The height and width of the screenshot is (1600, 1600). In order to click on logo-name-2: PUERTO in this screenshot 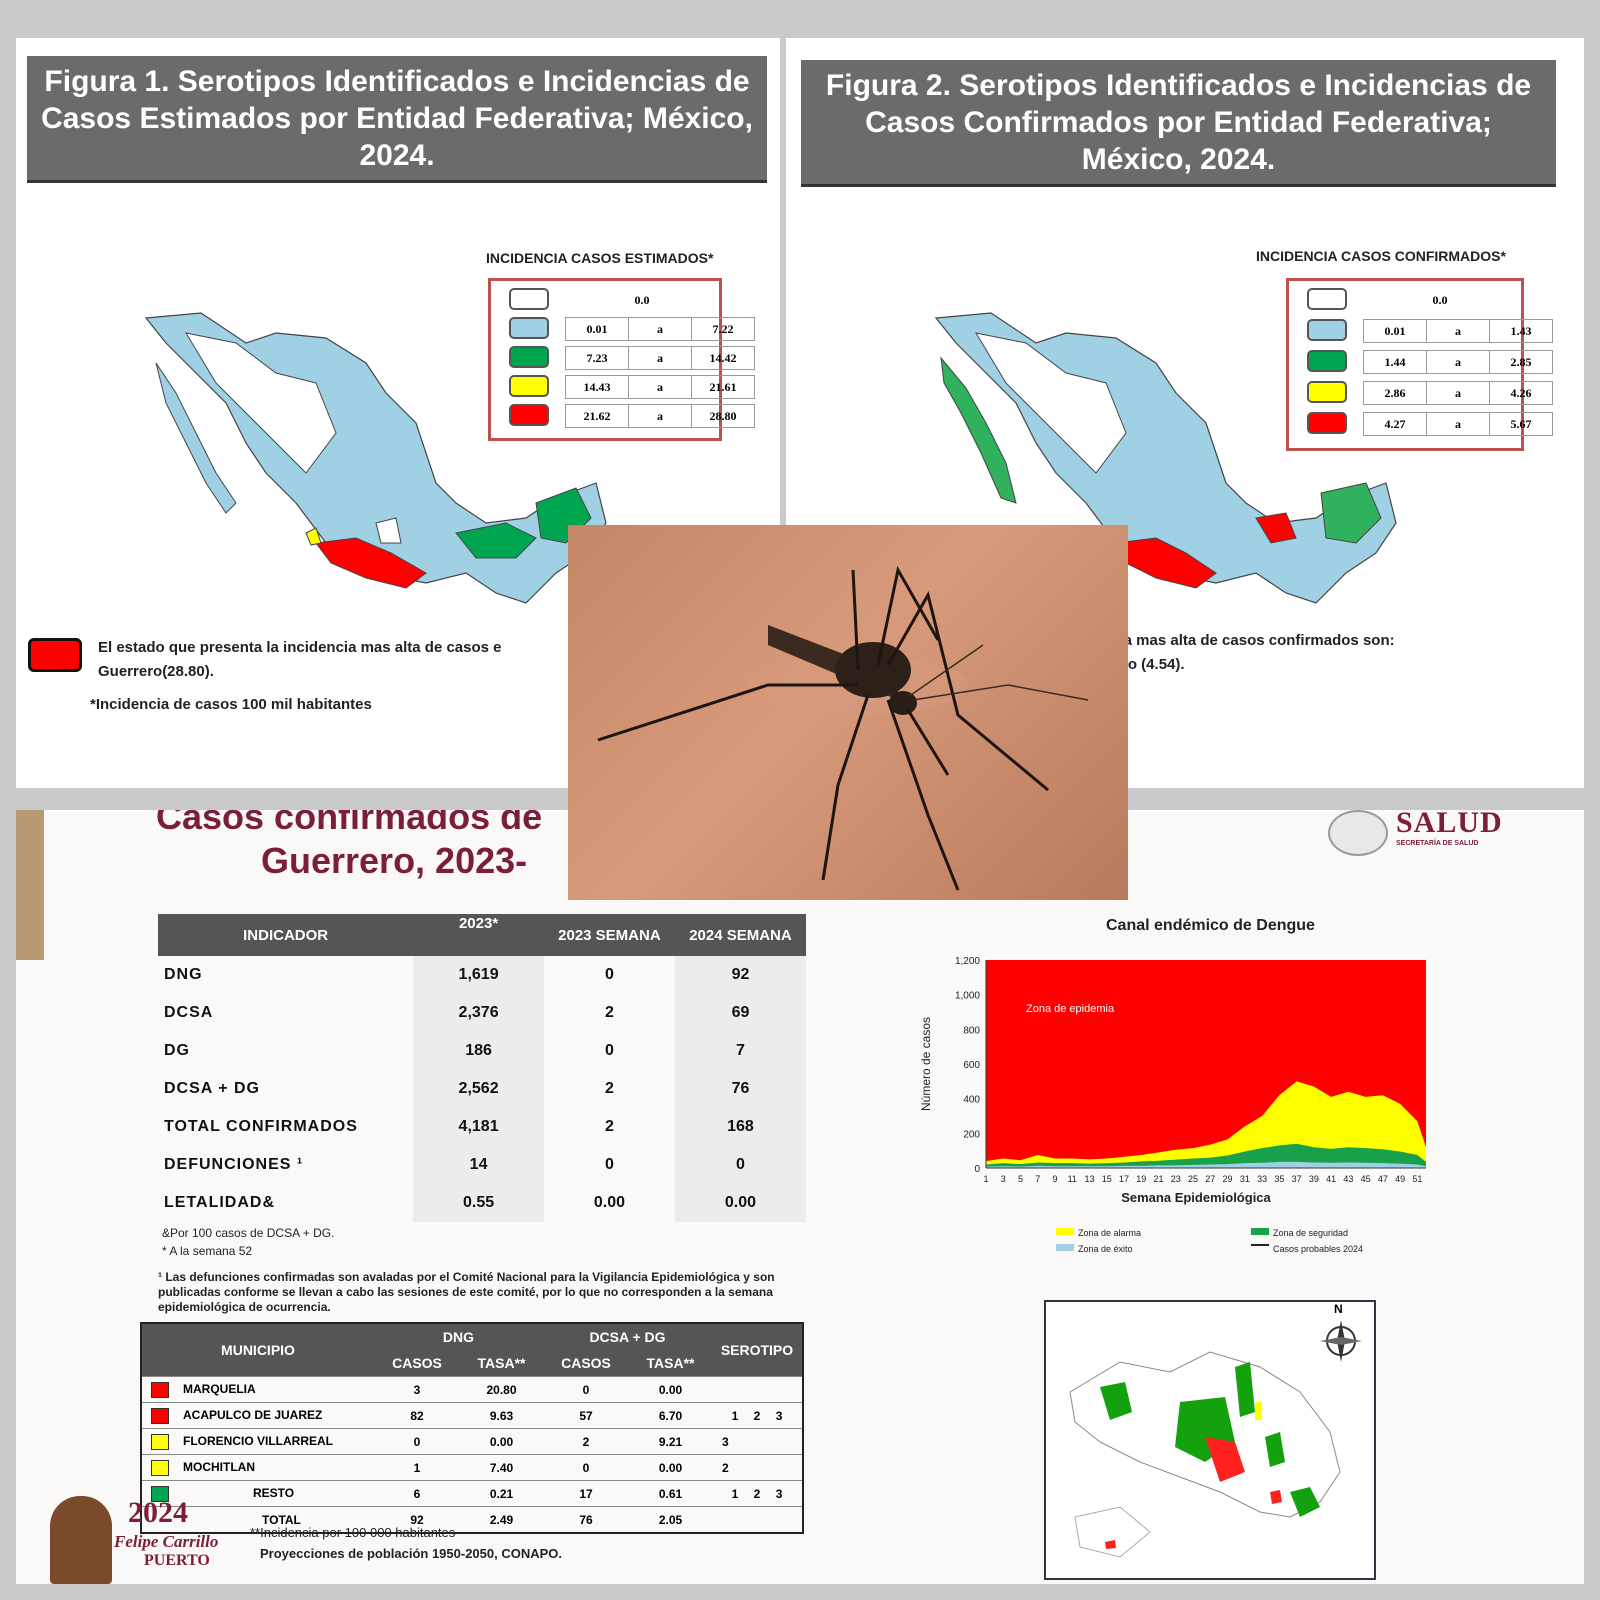, I will do `click(177, 1560)`.